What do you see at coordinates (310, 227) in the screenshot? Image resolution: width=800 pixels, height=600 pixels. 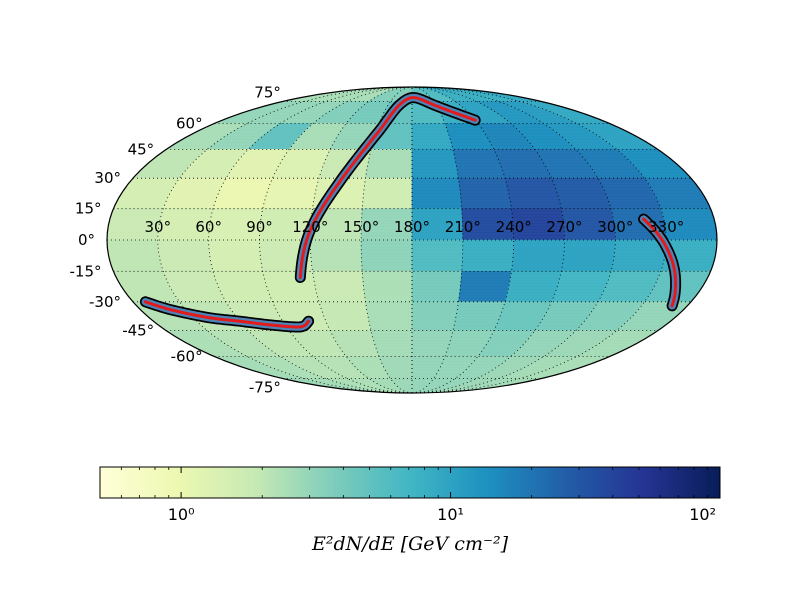 I see `lon-tick-label: 120°` at bounding box center [310, 227].